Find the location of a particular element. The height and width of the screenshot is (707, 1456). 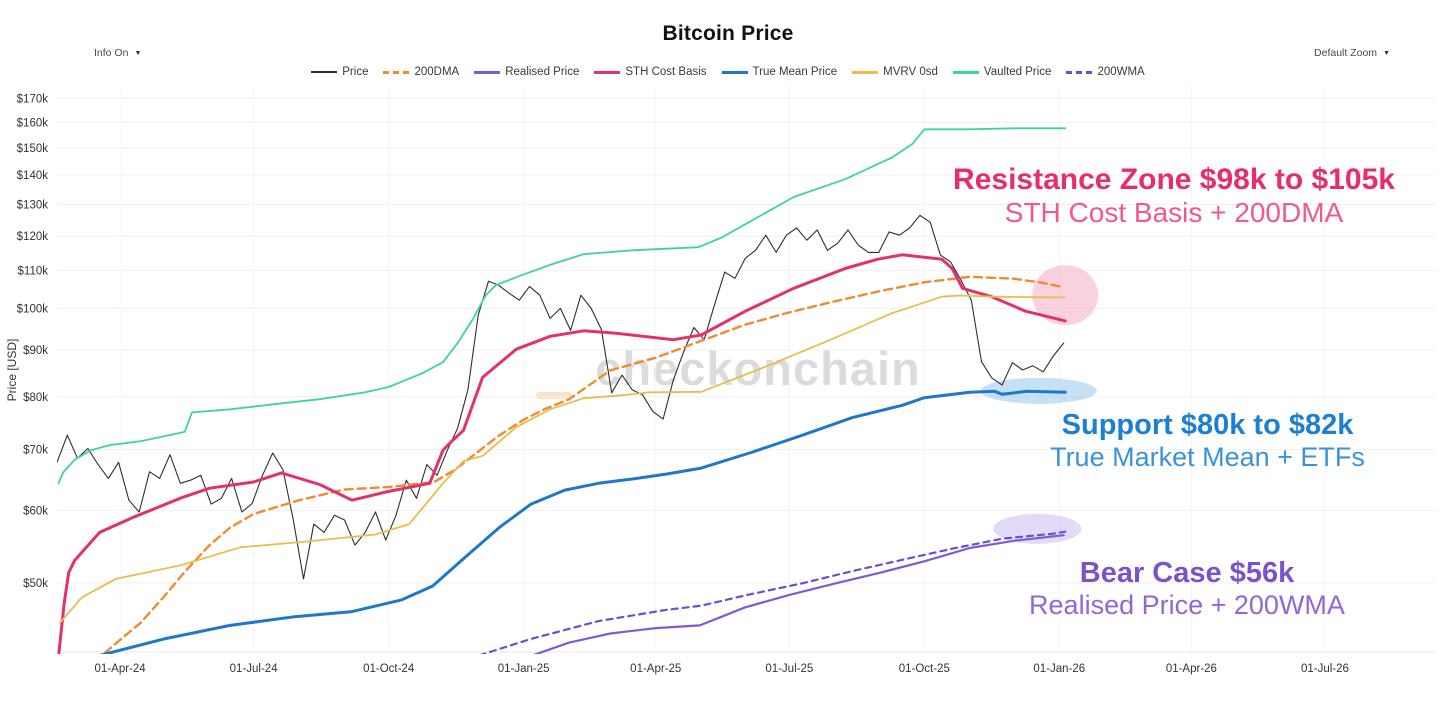

y-tick-label: $110k is located at coordinates (33, 272).